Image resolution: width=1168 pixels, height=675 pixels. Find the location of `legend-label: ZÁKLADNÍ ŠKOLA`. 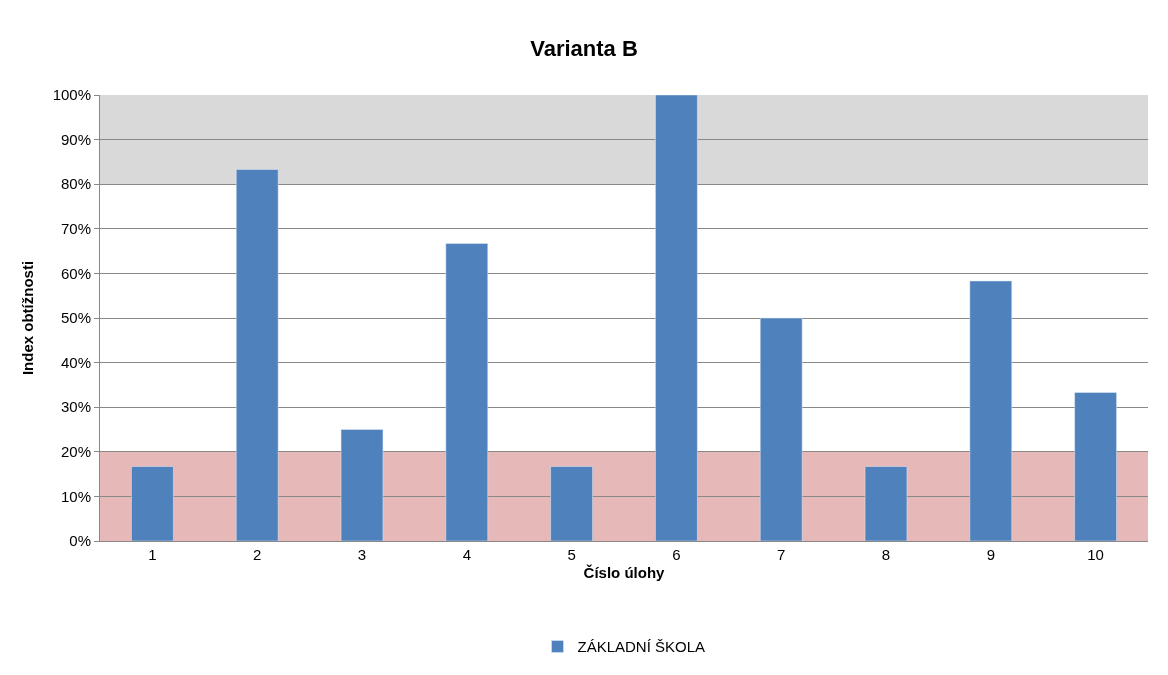

legend-label: ZÁKLADNÍ ŠKOLA is located at coordinates (641, 647).